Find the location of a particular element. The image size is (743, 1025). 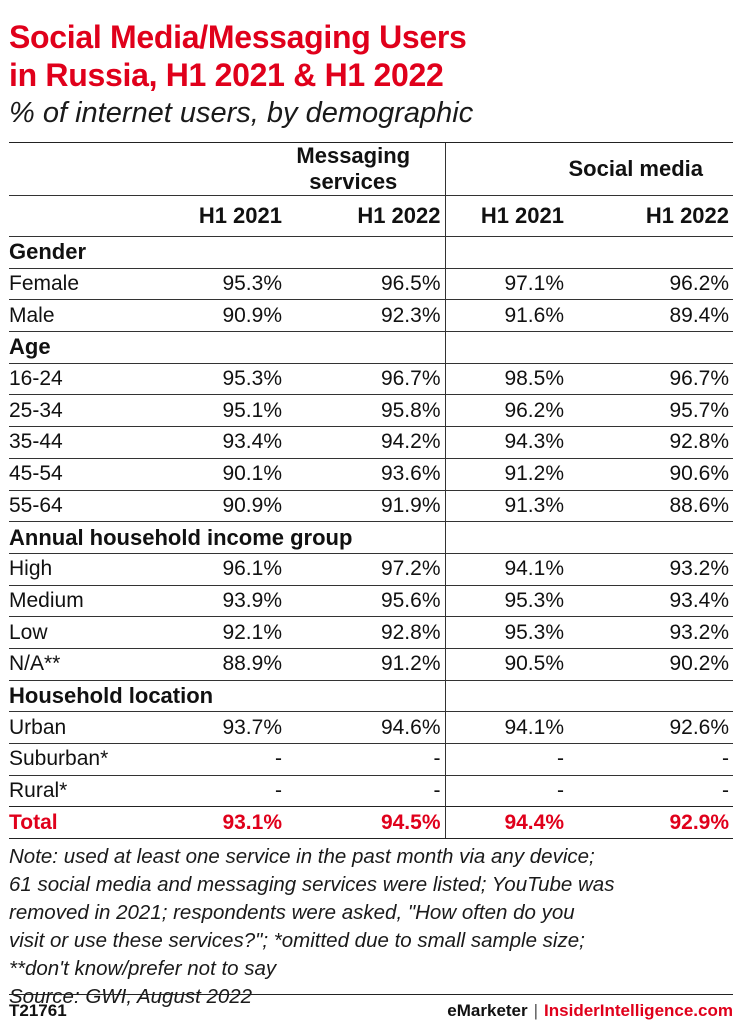

value-cell: 90.2% is located at coordinates (651, 664).